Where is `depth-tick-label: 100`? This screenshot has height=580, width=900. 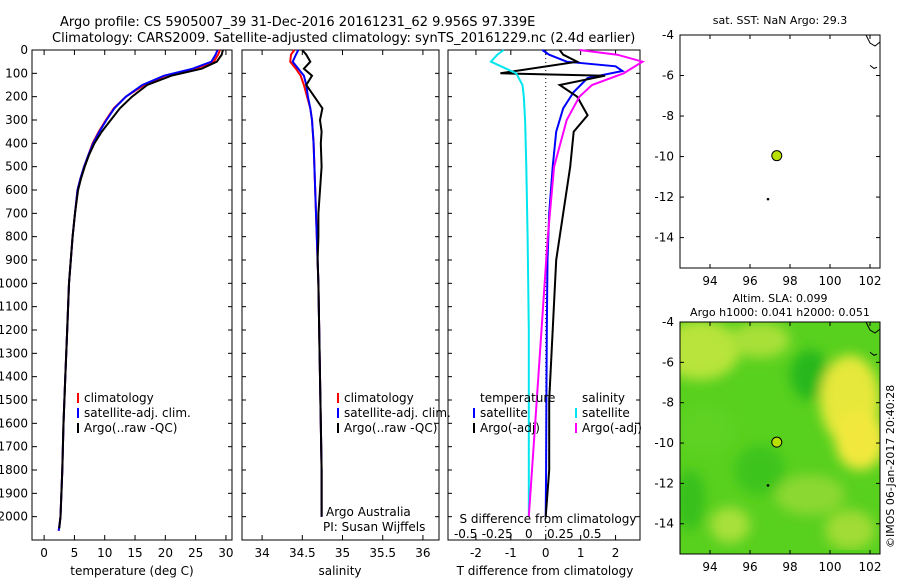
depth-tick-label: 100 is located at coordinates (16, 73).